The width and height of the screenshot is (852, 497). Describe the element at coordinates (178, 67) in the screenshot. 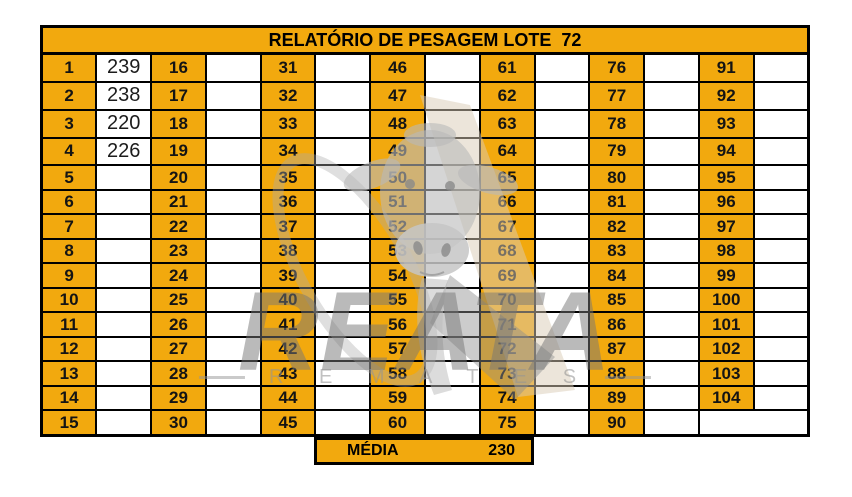

I see `cell-number: 16` at that location.